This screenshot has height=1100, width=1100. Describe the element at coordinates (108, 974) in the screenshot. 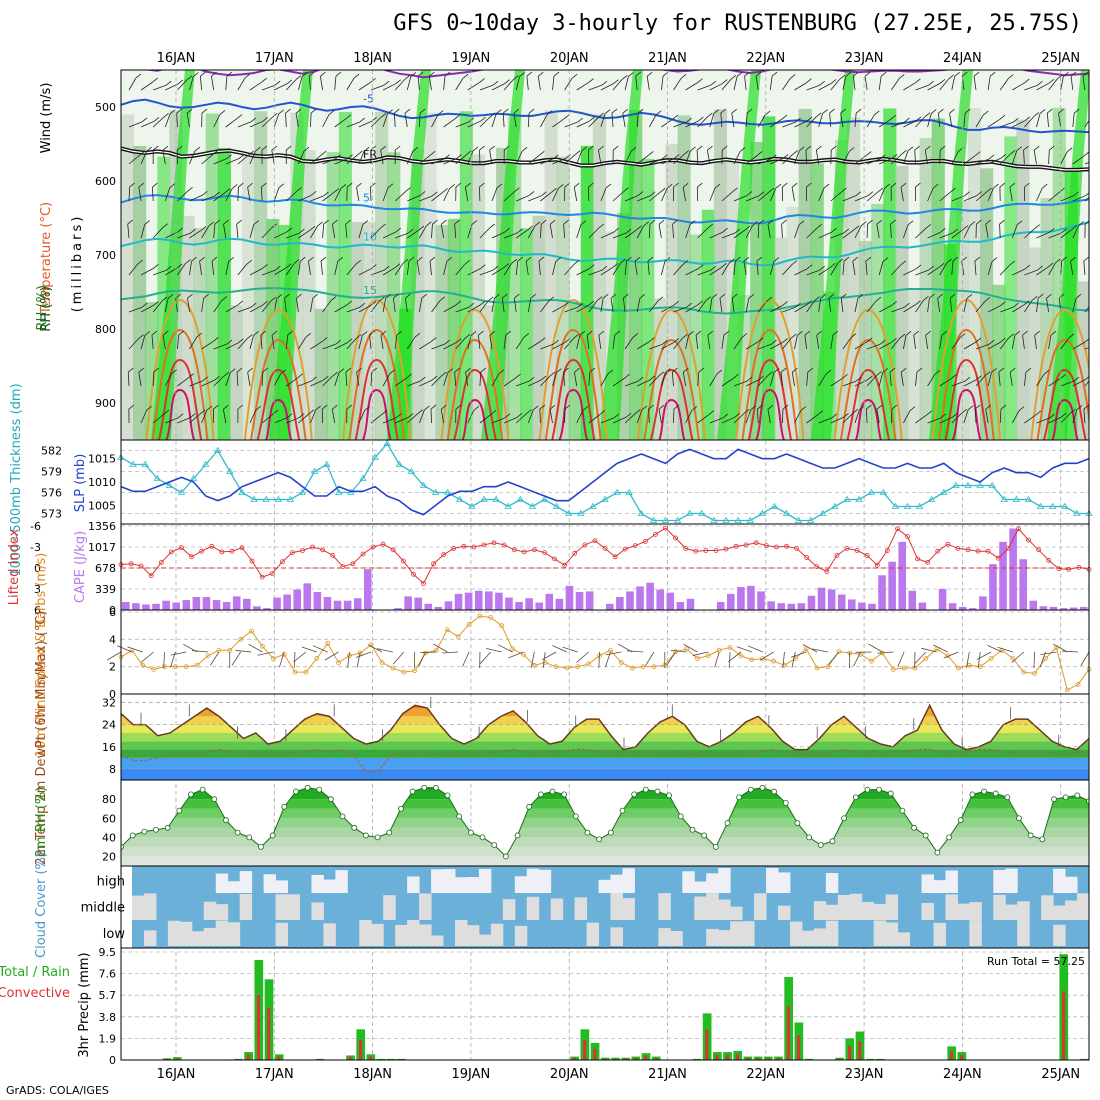

I see `precip-tick-7.6: 7.6` at that location.